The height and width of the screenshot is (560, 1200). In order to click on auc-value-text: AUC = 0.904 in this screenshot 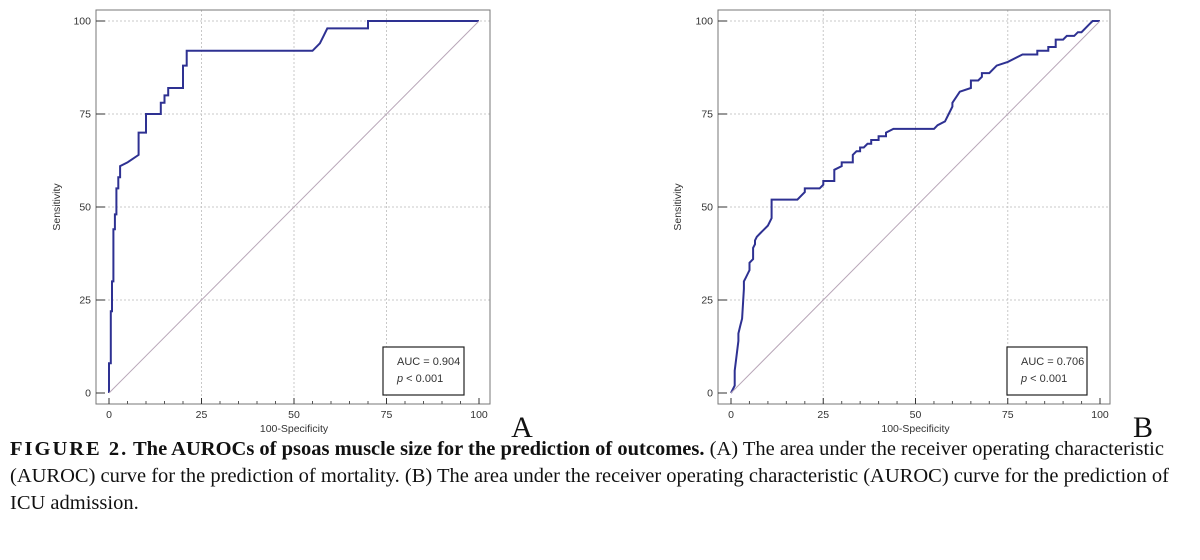, I will do `click(428, 362)`.